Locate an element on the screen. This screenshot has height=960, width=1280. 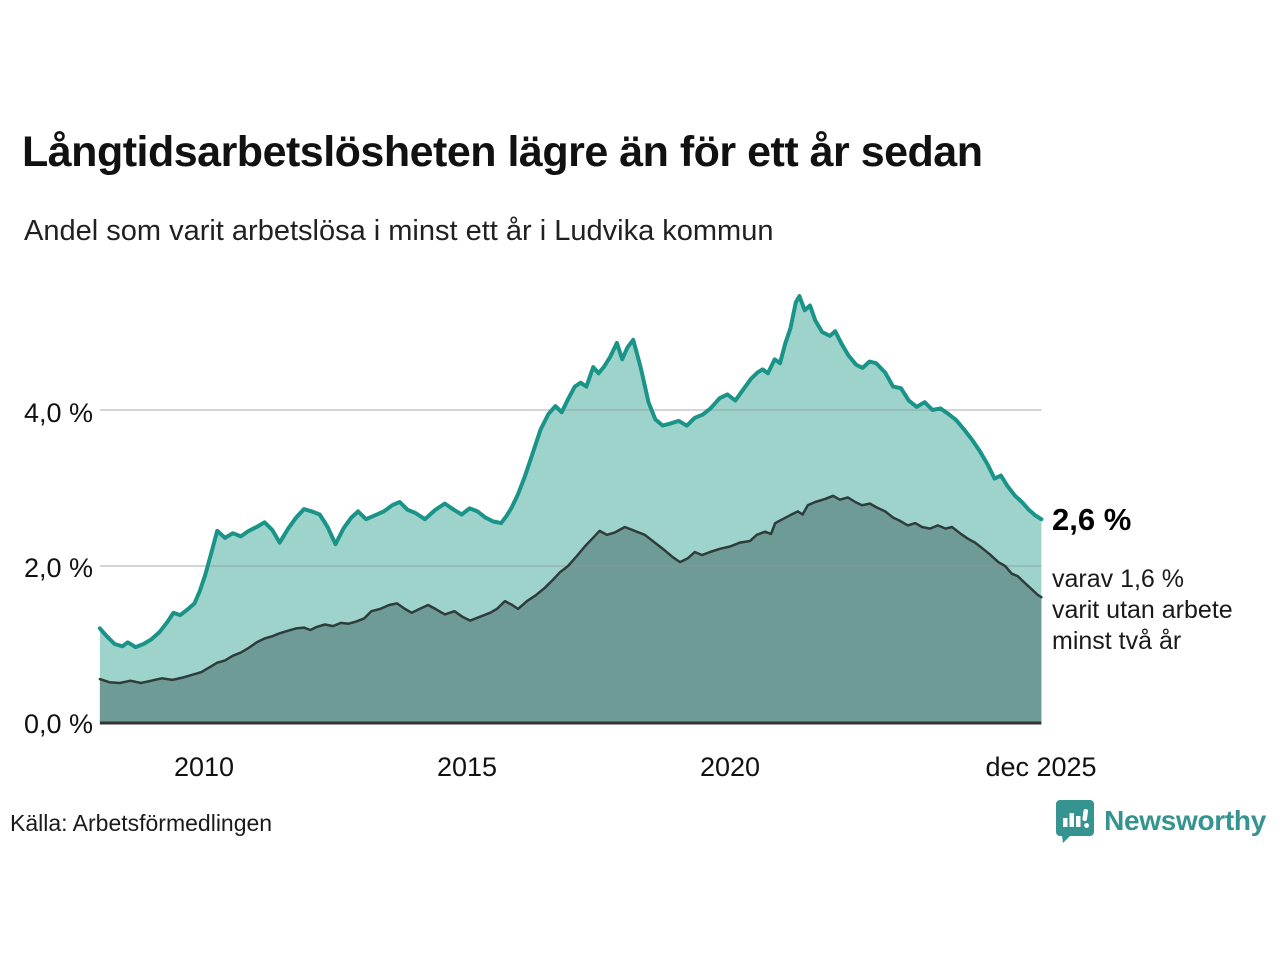
annotation-line-3: minst två år is located at coordinates (1117, 641).